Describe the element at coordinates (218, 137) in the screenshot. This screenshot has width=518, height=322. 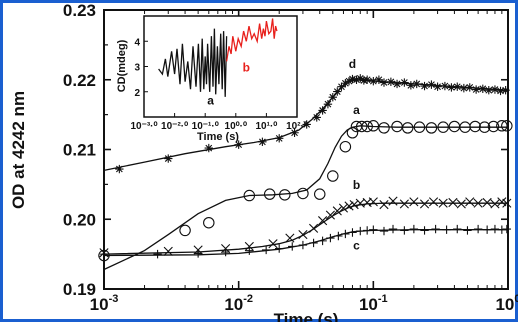
I see `inset-x-axis-title: Time (s)` at that location.